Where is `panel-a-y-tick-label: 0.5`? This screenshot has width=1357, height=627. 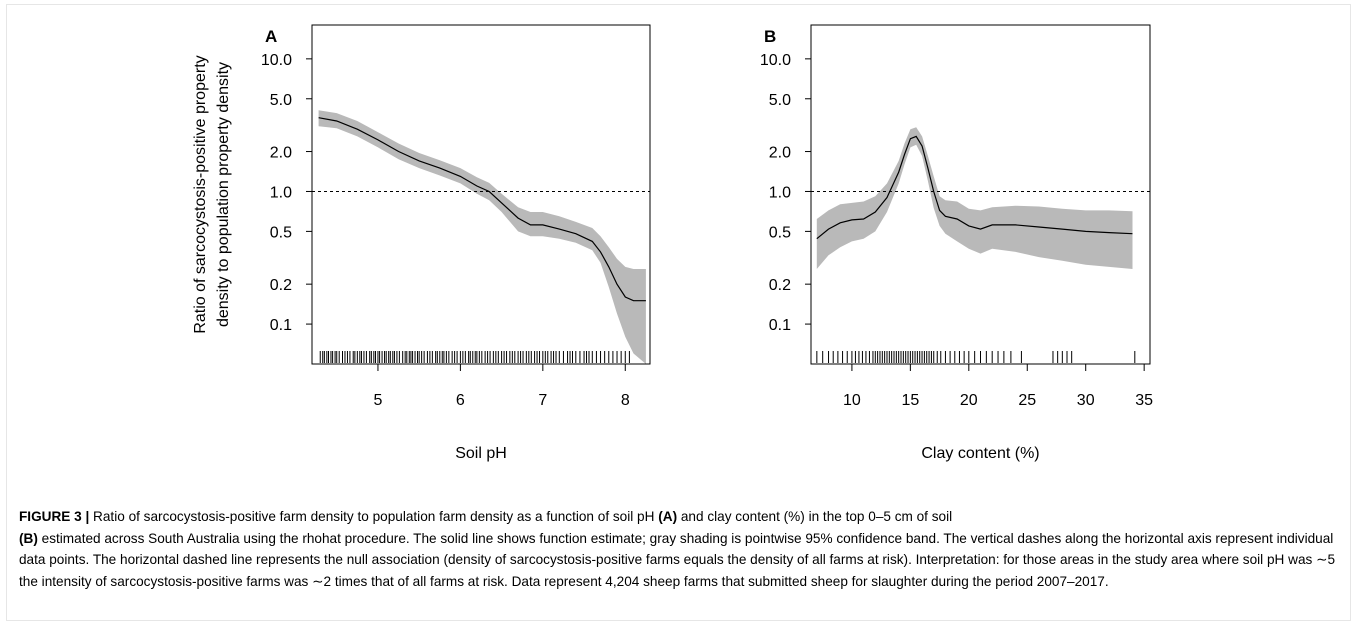 panel-a-y-tick-label: 0.5 is located at coordinates (281, 232).